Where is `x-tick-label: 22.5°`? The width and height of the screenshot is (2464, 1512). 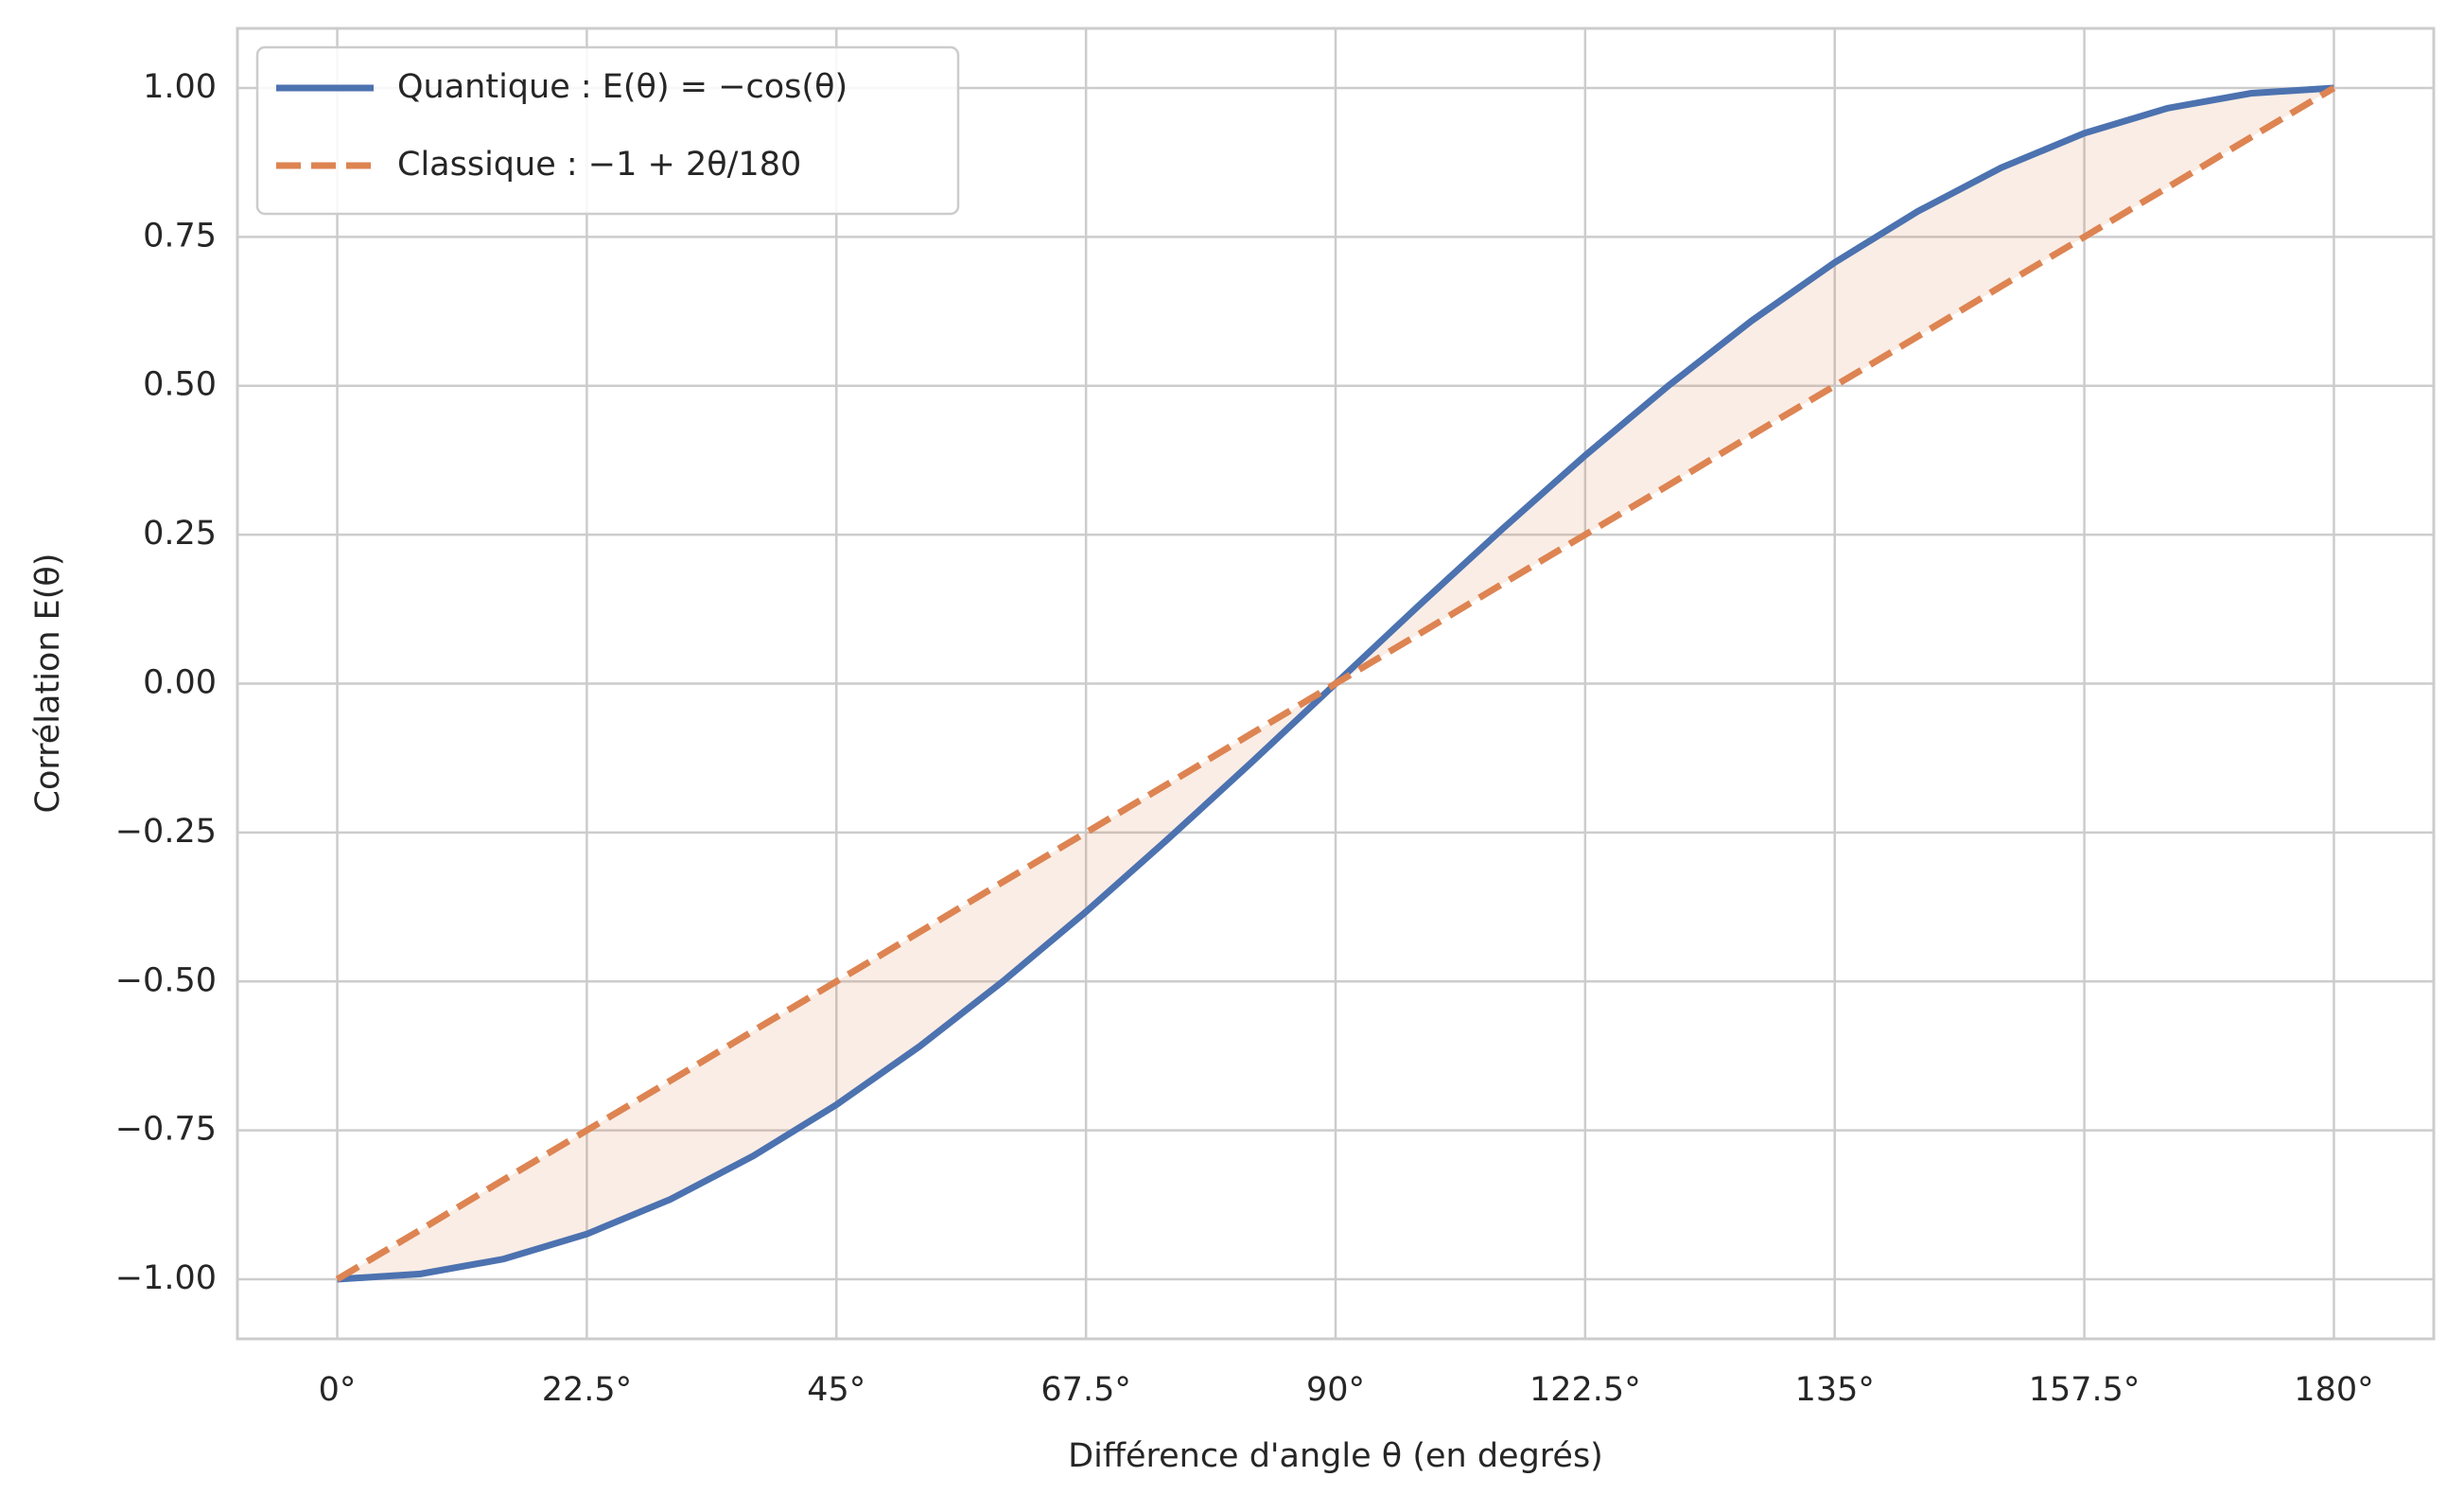 x-tick-label: 22.5° is located at coordinates (587, 1390).